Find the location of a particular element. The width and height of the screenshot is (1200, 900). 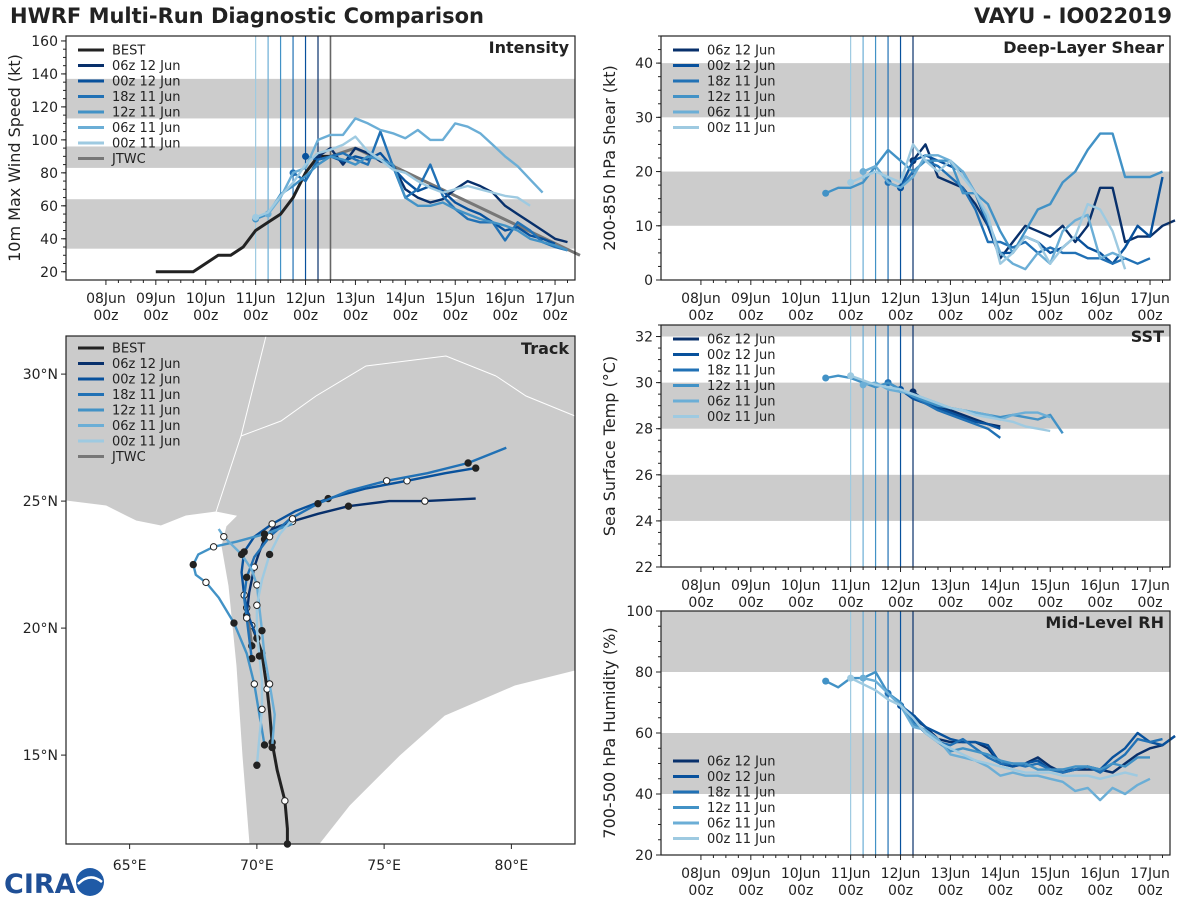

y-tick-label: 80 is located at coordinates (644, 673).